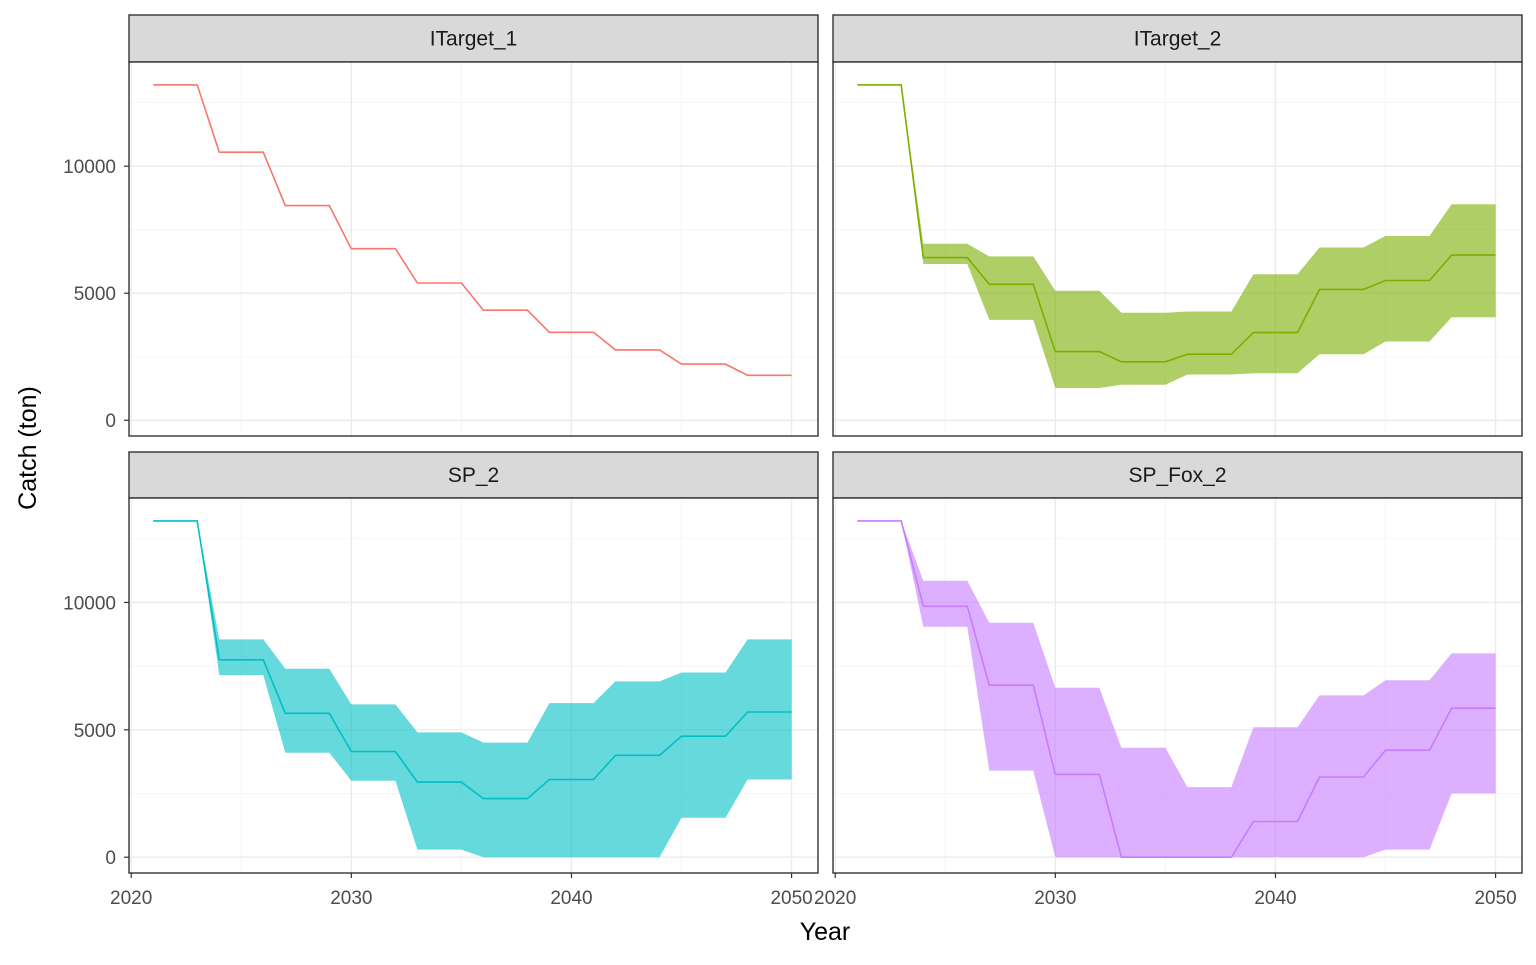 The height and width of the screenshot is (965, 1536). I want to click on facet-strip-label: ITarget_2, so click(1178, 39).